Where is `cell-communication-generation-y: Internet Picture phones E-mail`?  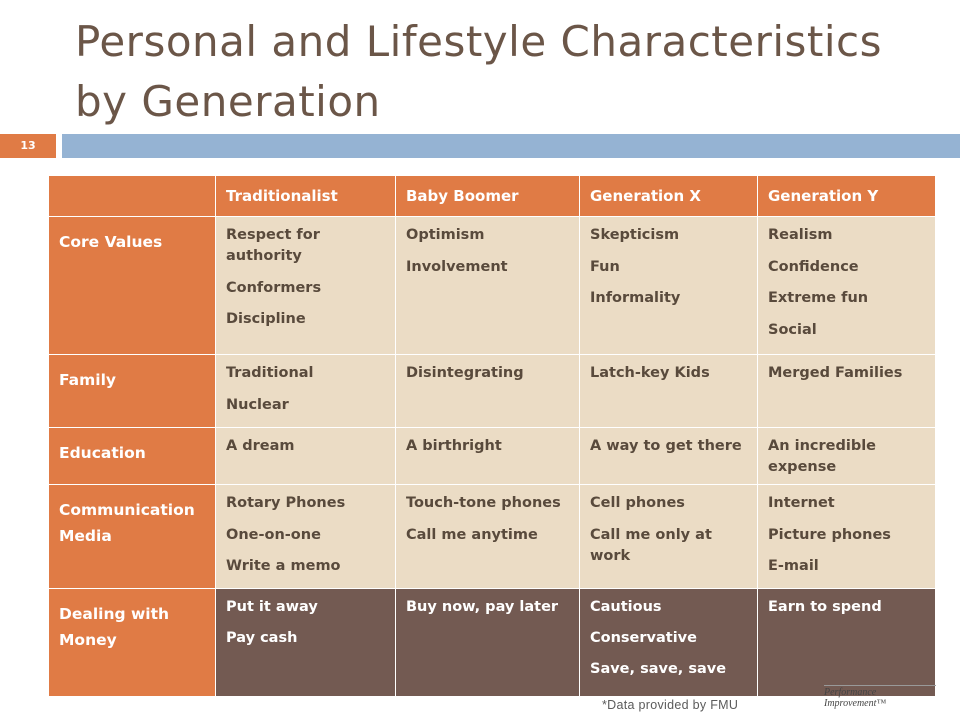
cell-communication-generation-y: Internet Picture phones E-mail is located at coordinates (846, 536).